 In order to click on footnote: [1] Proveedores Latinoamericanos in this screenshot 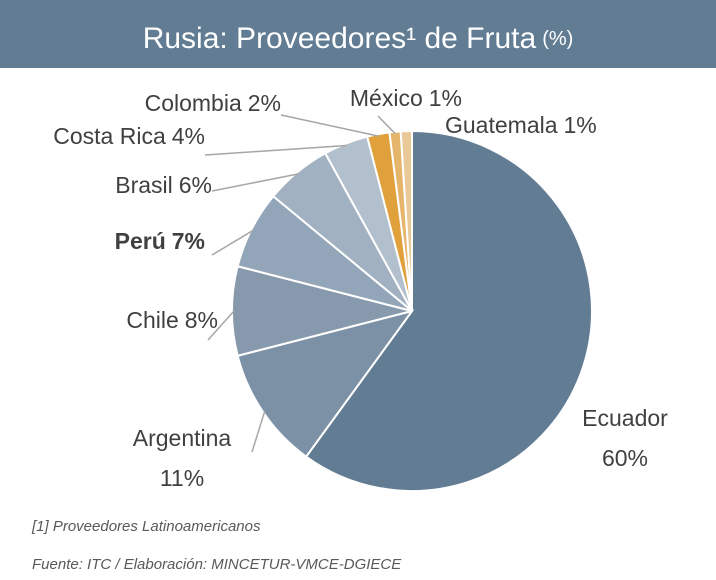, I will do `click(146, 526)`.